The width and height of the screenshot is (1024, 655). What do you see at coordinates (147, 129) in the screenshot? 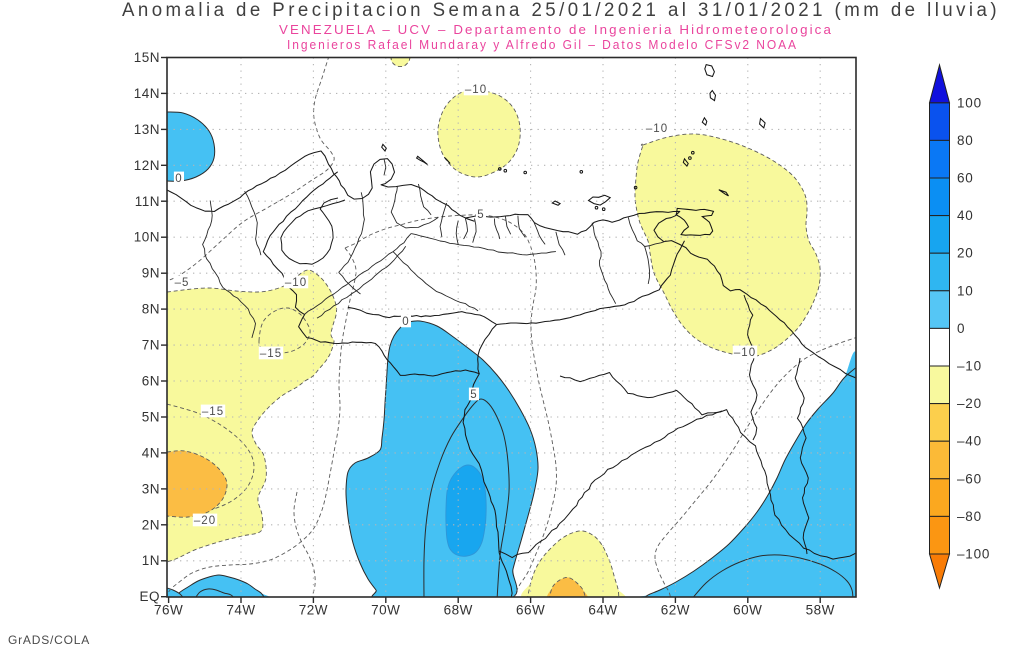
I see `svg-text: 13N` at bounding box center [147, 129].